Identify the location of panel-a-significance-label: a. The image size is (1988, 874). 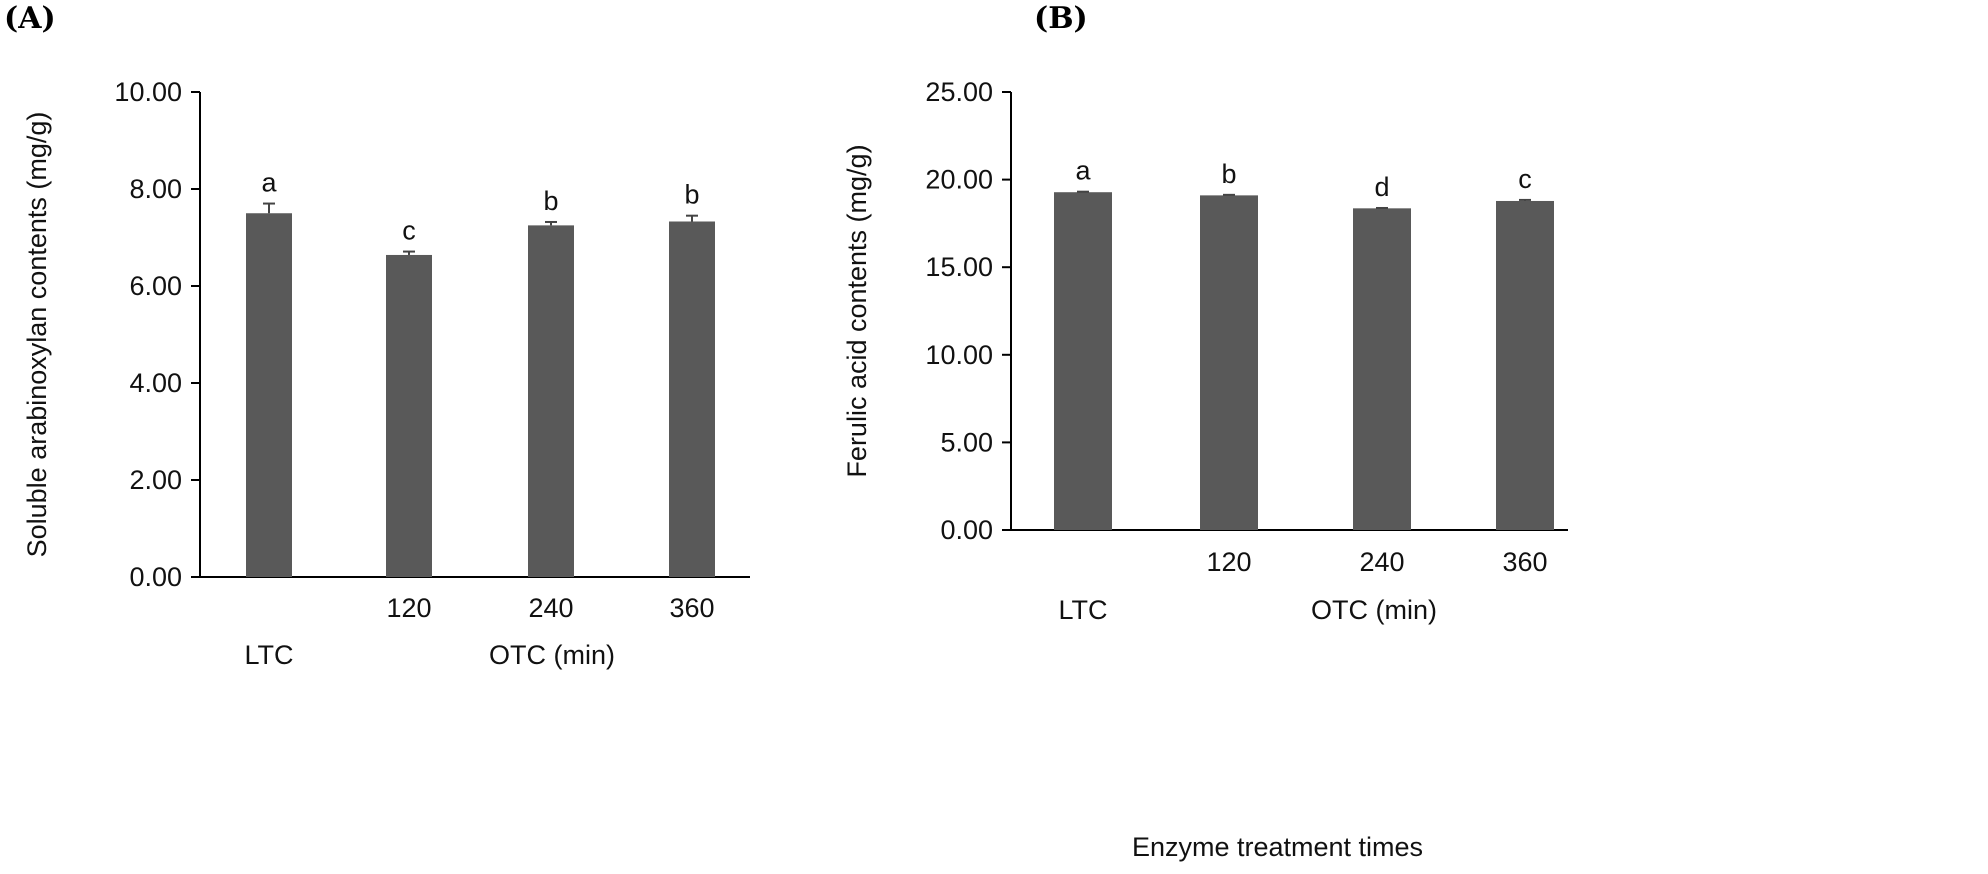
(269, 183).